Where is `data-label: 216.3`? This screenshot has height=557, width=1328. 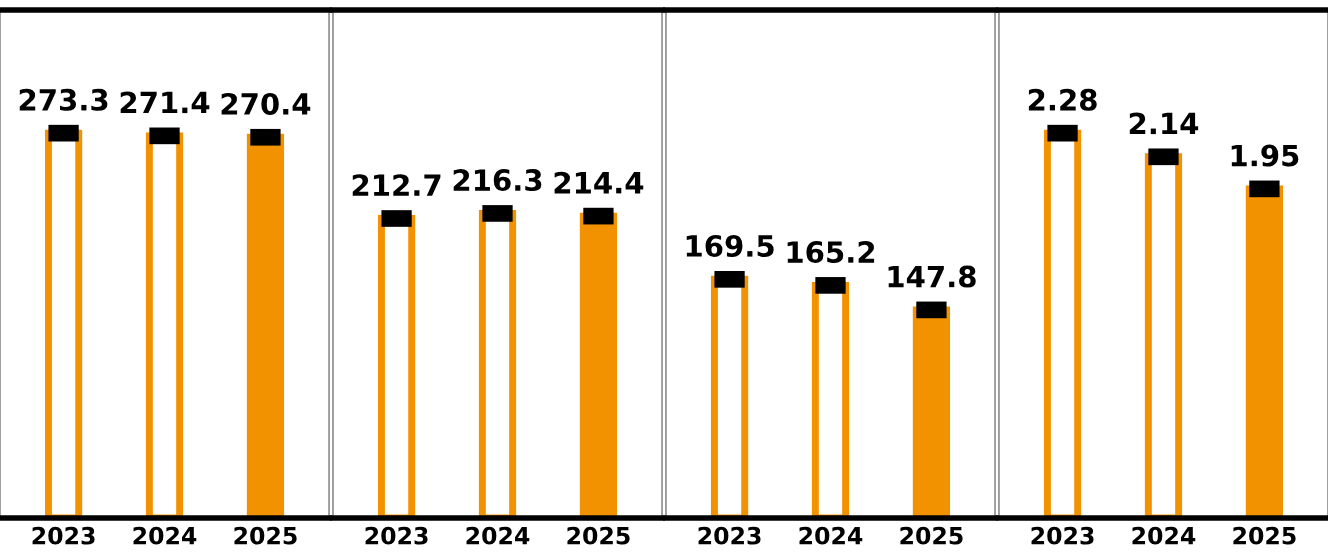 data-label: 216.3 is located at coordinates (497, 180).